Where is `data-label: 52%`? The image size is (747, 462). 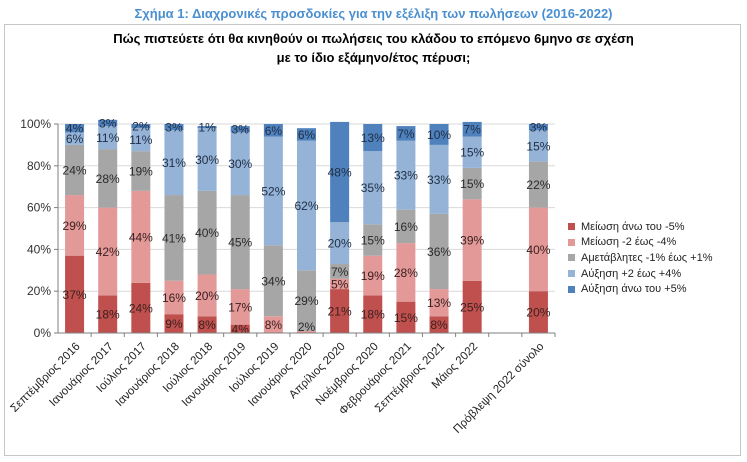
data-label: 52% is located at coordinates (273, 191).